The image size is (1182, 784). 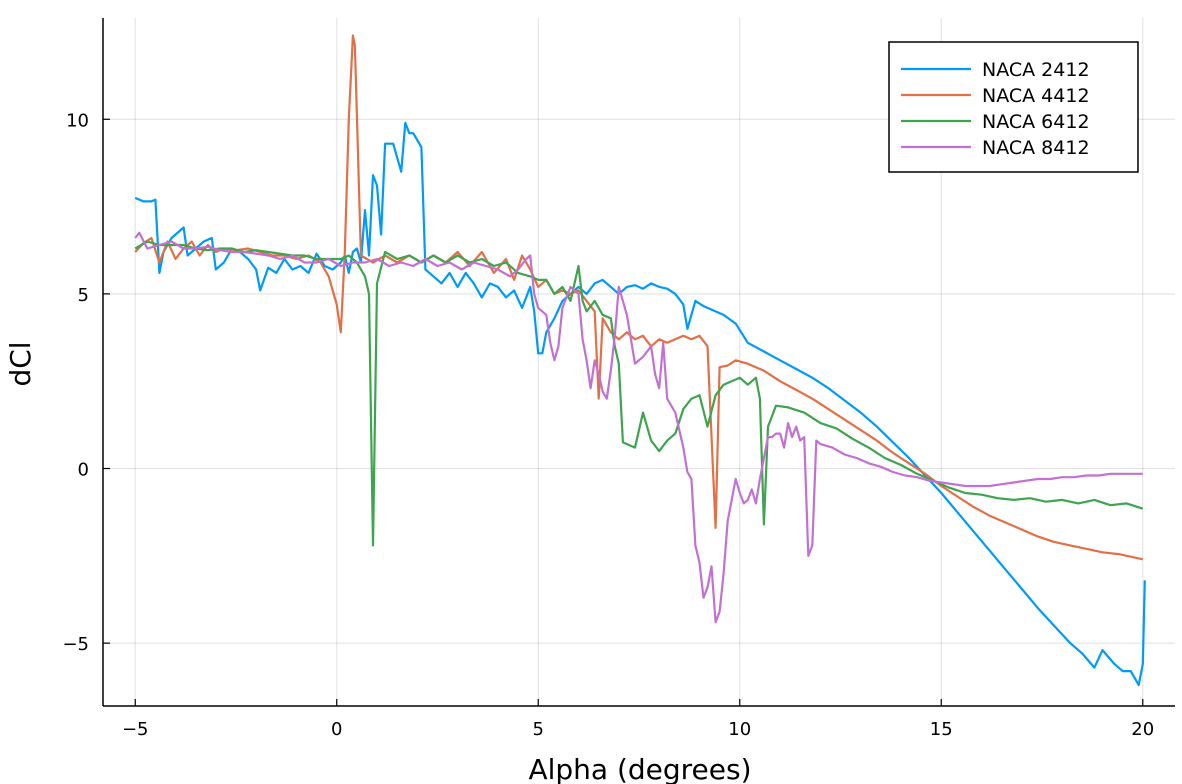 What do you see at coordinates (75, 644) in the screenshot?
I see `y-tick-label: −5` at bounding box center [75, 644].